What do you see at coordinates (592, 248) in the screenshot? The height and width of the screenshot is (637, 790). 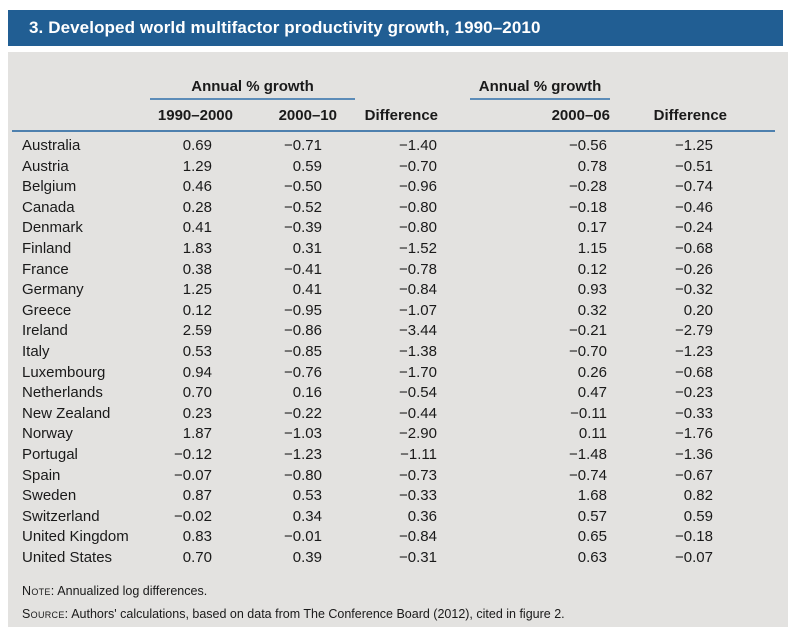 I see `value-cell: 1.15` at bounding box center [592, 248].